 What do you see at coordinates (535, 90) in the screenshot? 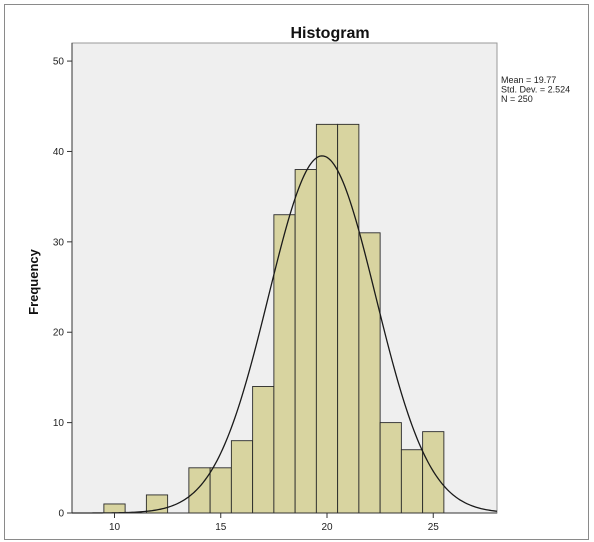
I see `stats-line: Std. Dev. = 2.524` at bounding box center [535, 90].